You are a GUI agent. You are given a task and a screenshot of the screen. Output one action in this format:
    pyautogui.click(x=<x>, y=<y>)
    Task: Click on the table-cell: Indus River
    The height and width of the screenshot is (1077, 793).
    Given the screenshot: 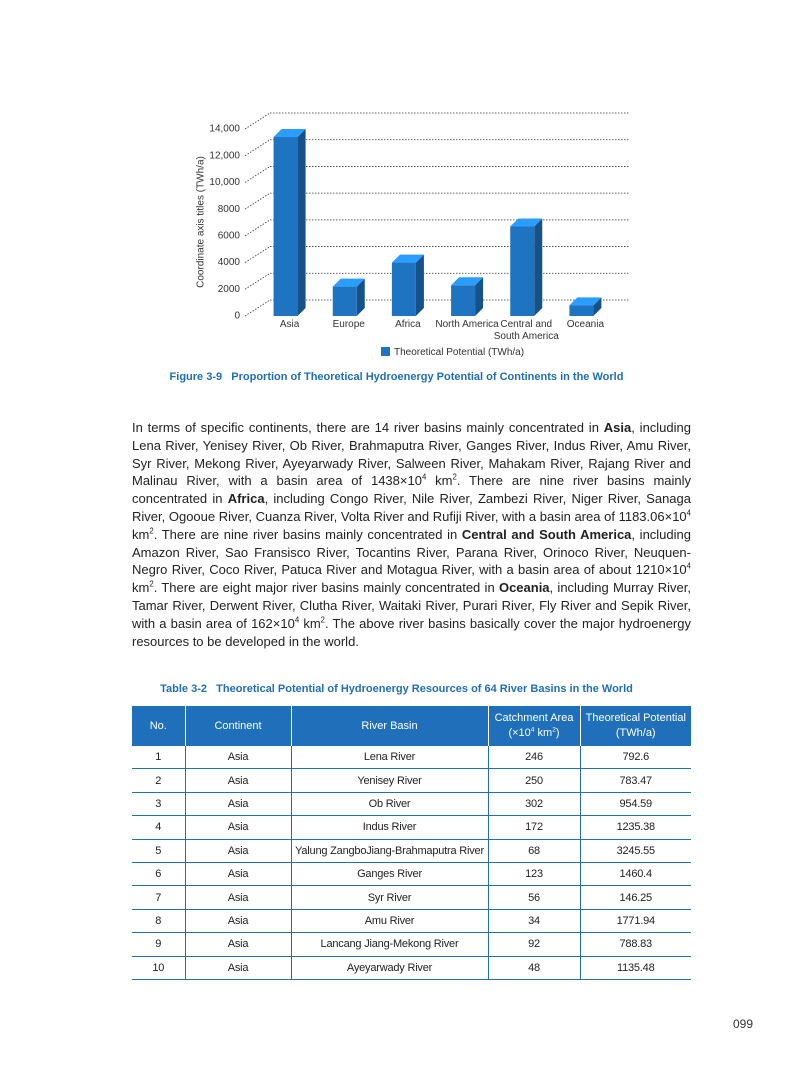 What is the action you would take?
    pyautogui.click(x=390, y=827)
    